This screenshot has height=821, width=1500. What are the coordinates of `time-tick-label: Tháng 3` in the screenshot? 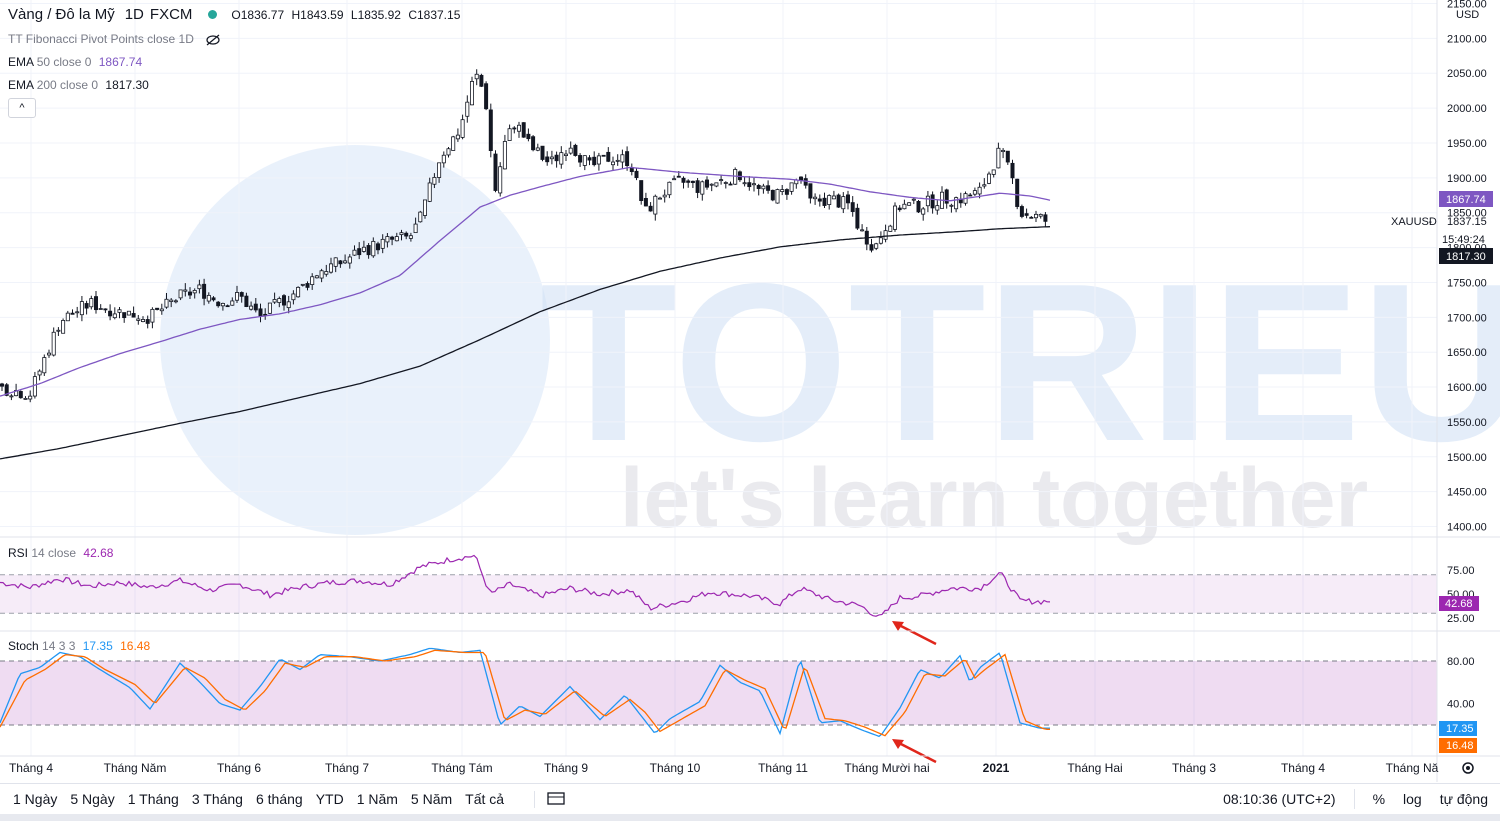 It's located at (1194, 768).